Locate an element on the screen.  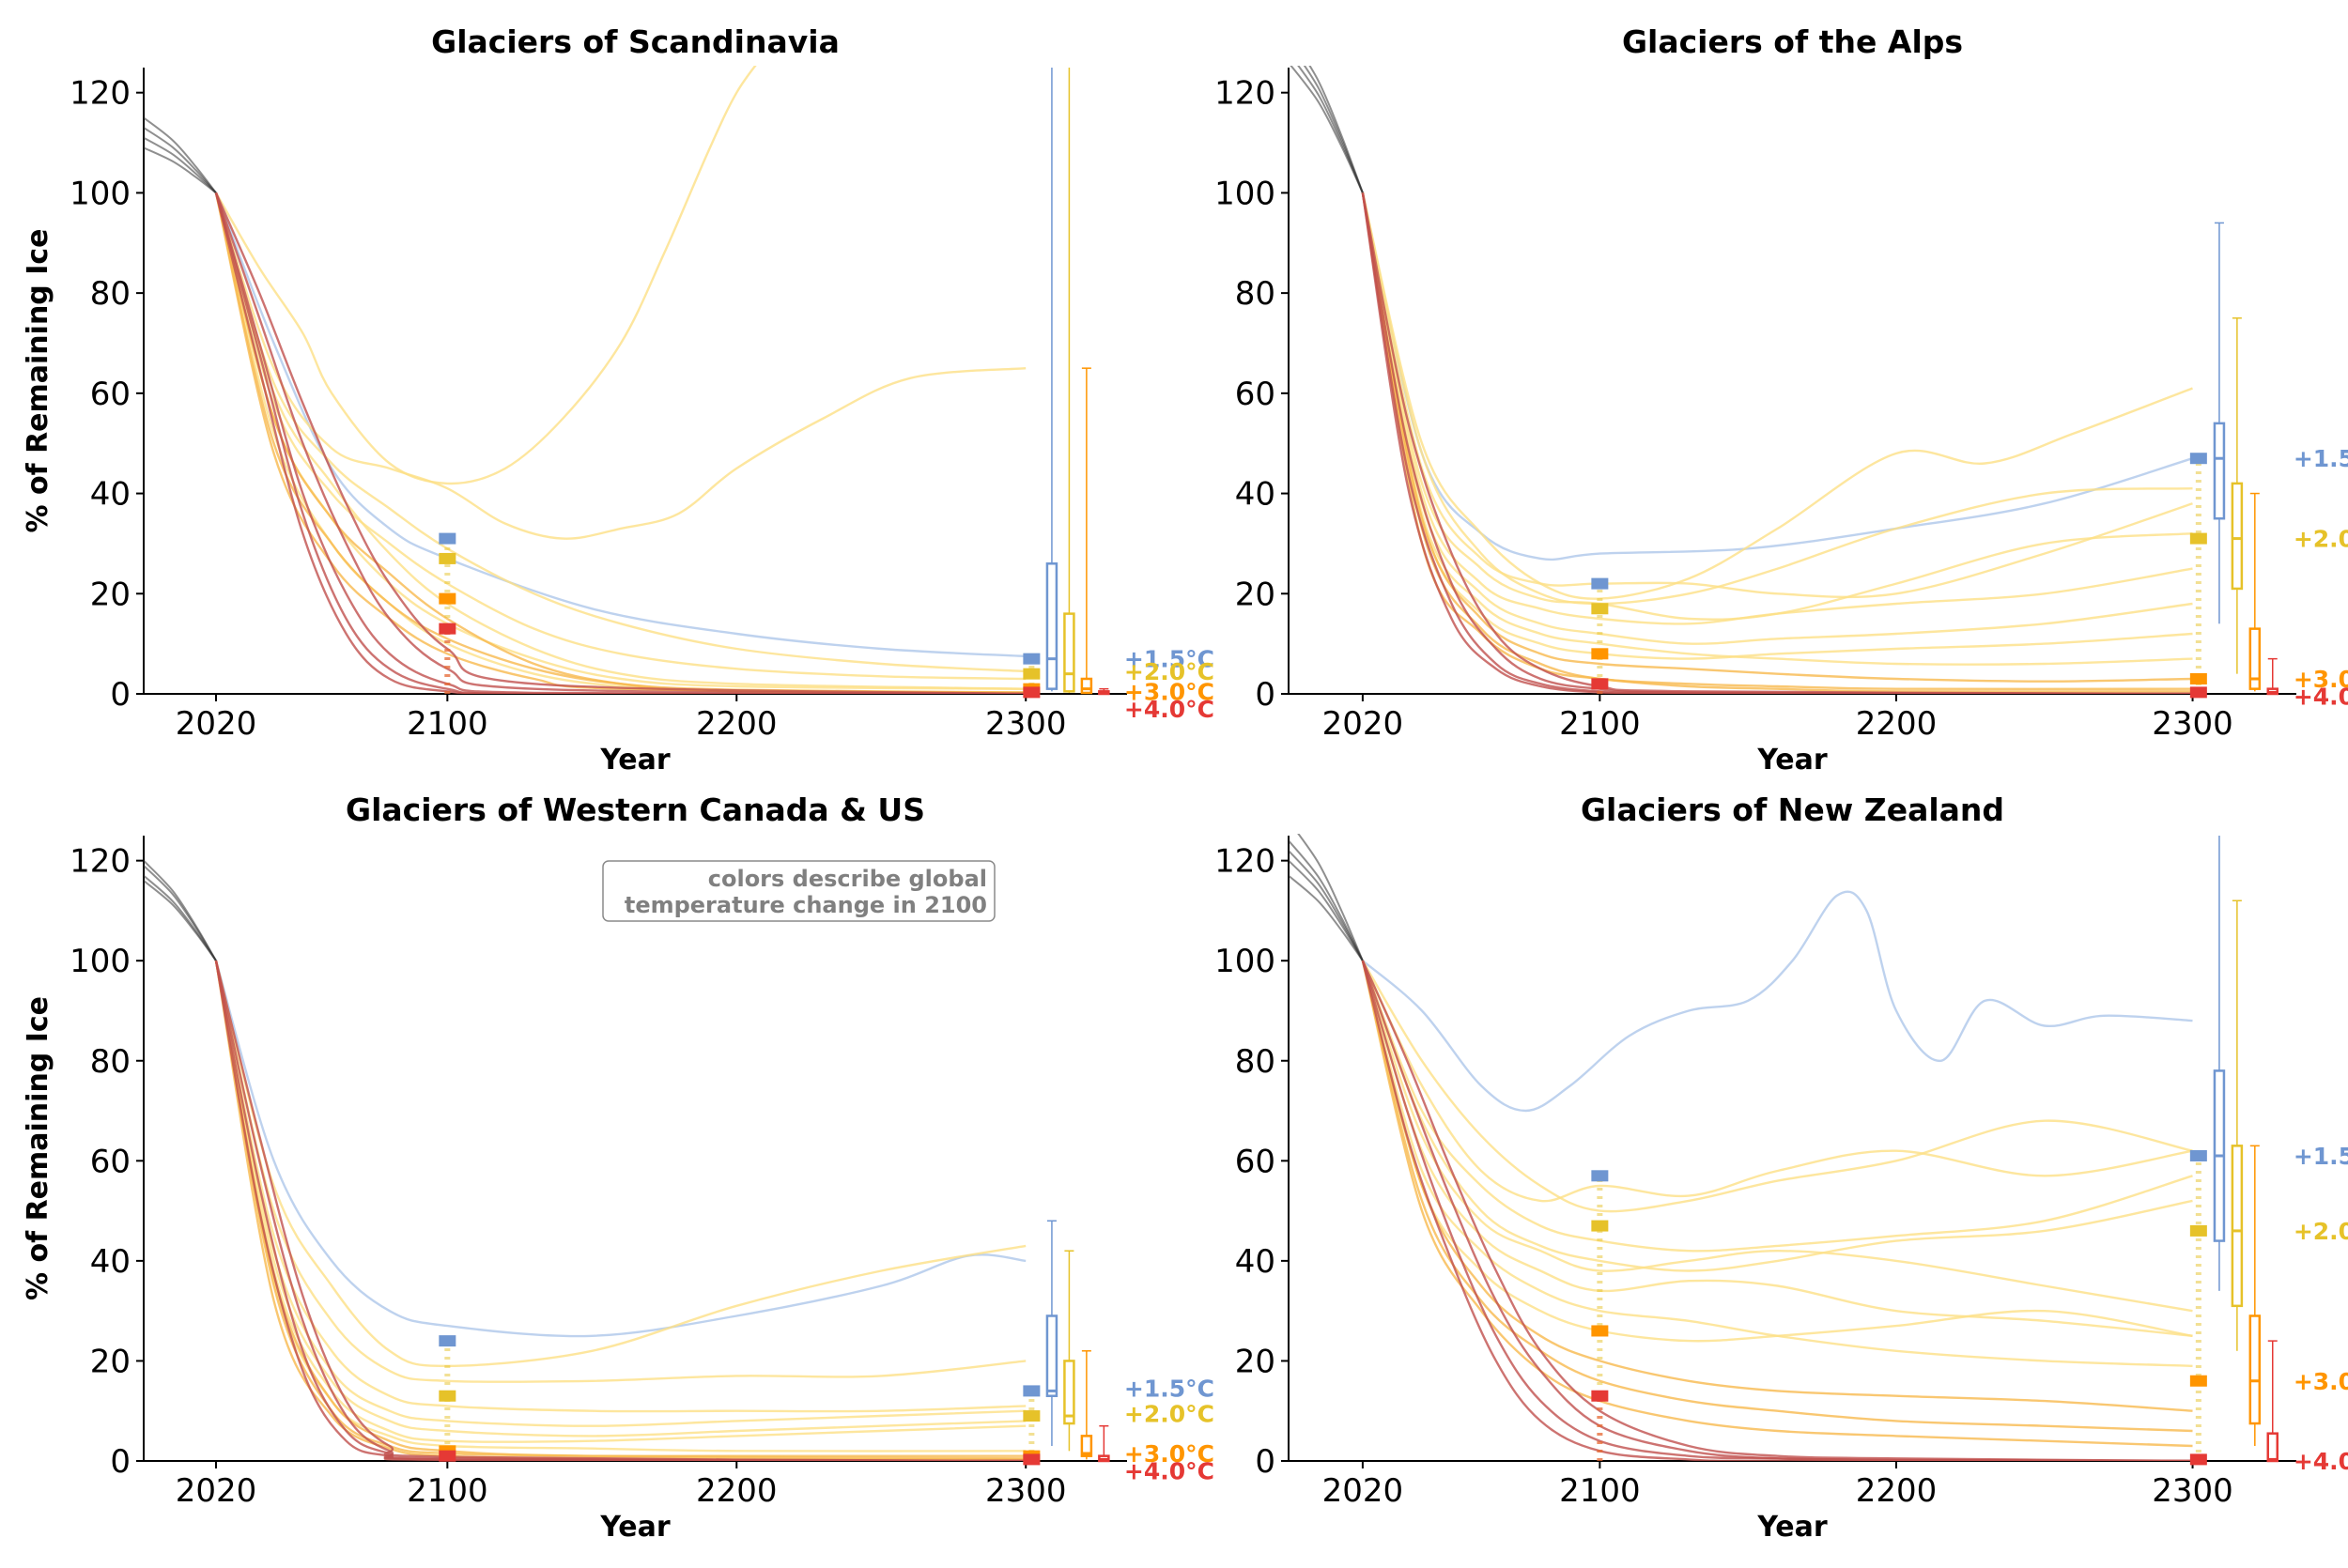
chart-title: Glaciers of Western Canada & US is located at coordinates (635, 810).